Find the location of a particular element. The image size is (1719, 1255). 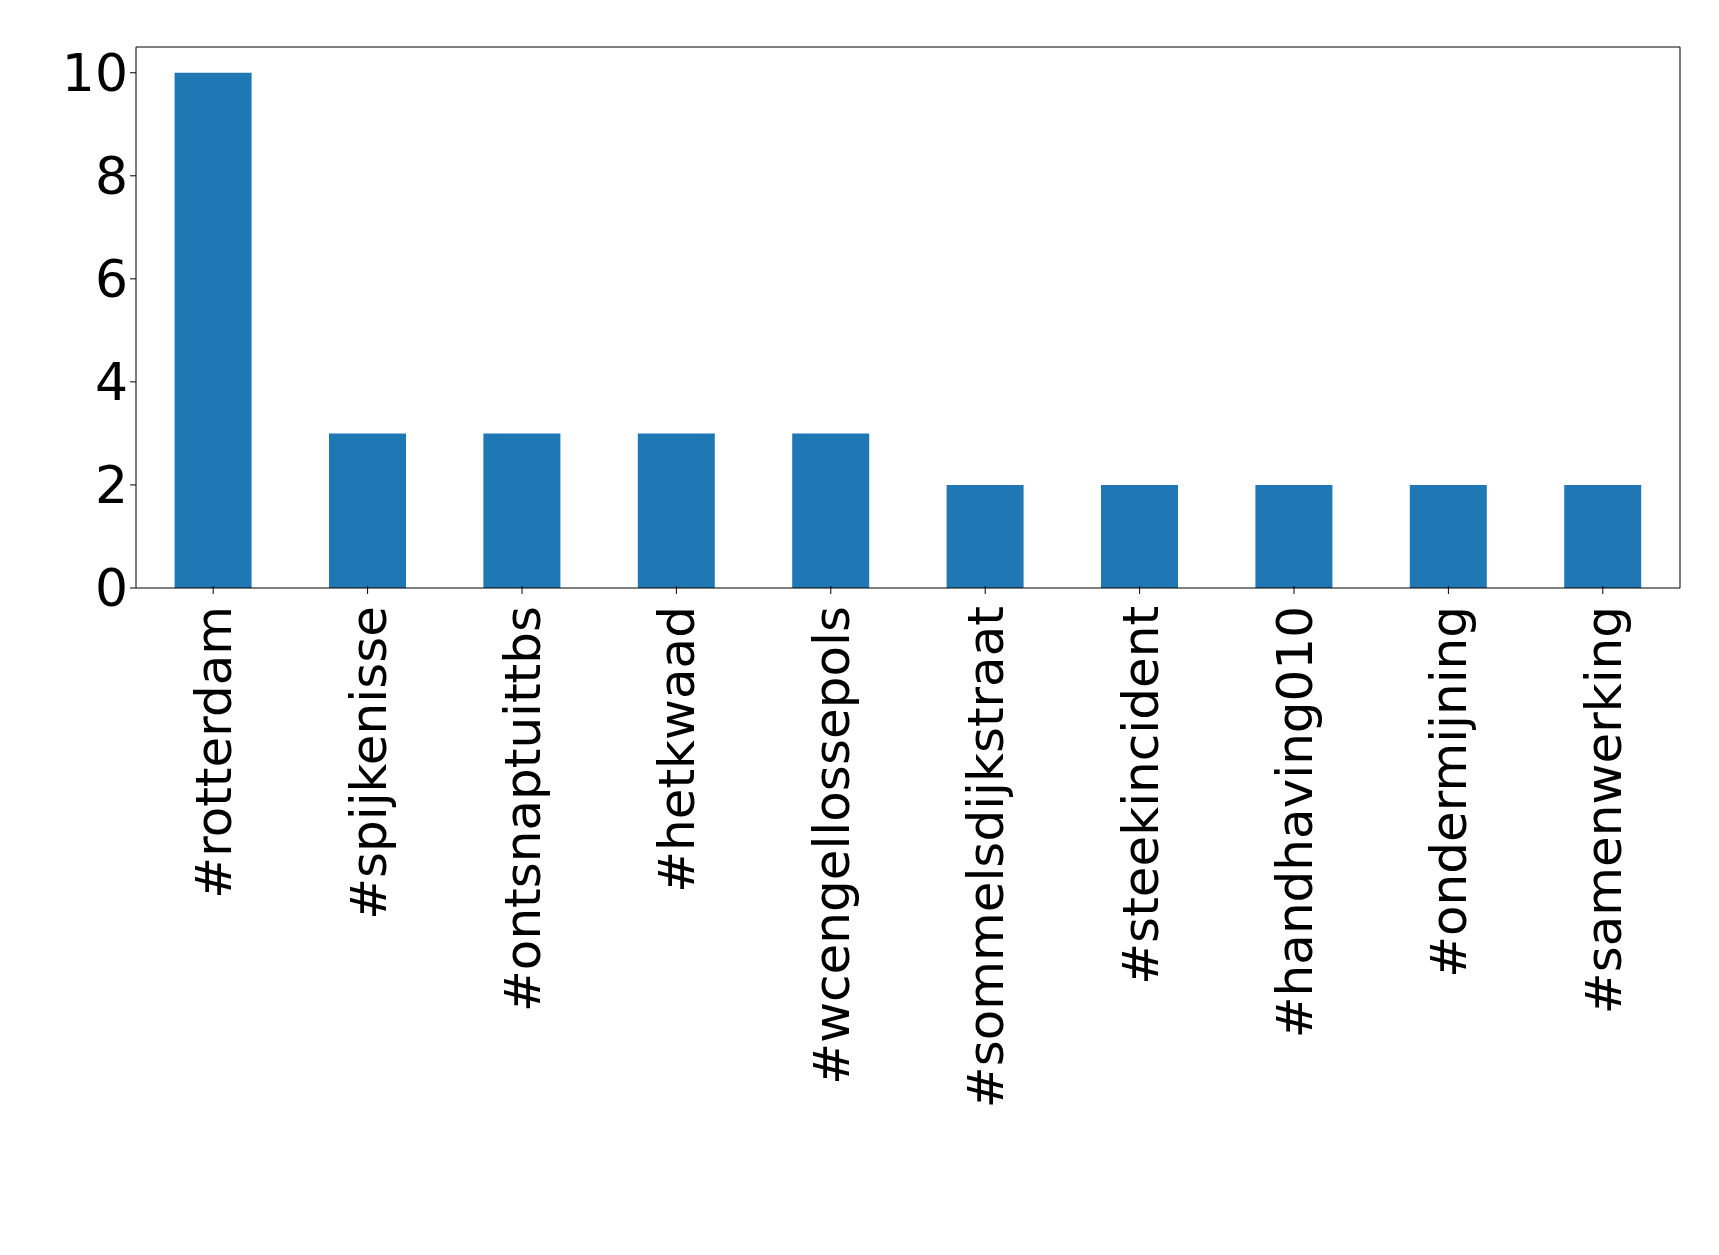

y-tick-label: 2 is located at coordinates (111, 485).